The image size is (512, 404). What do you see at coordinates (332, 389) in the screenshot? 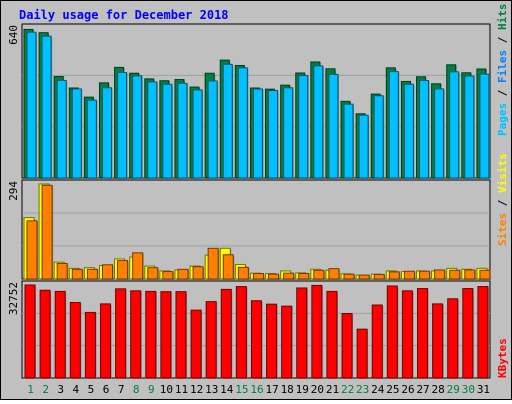
I see `x-tick-label: 21` at bounding box center [332, 389].